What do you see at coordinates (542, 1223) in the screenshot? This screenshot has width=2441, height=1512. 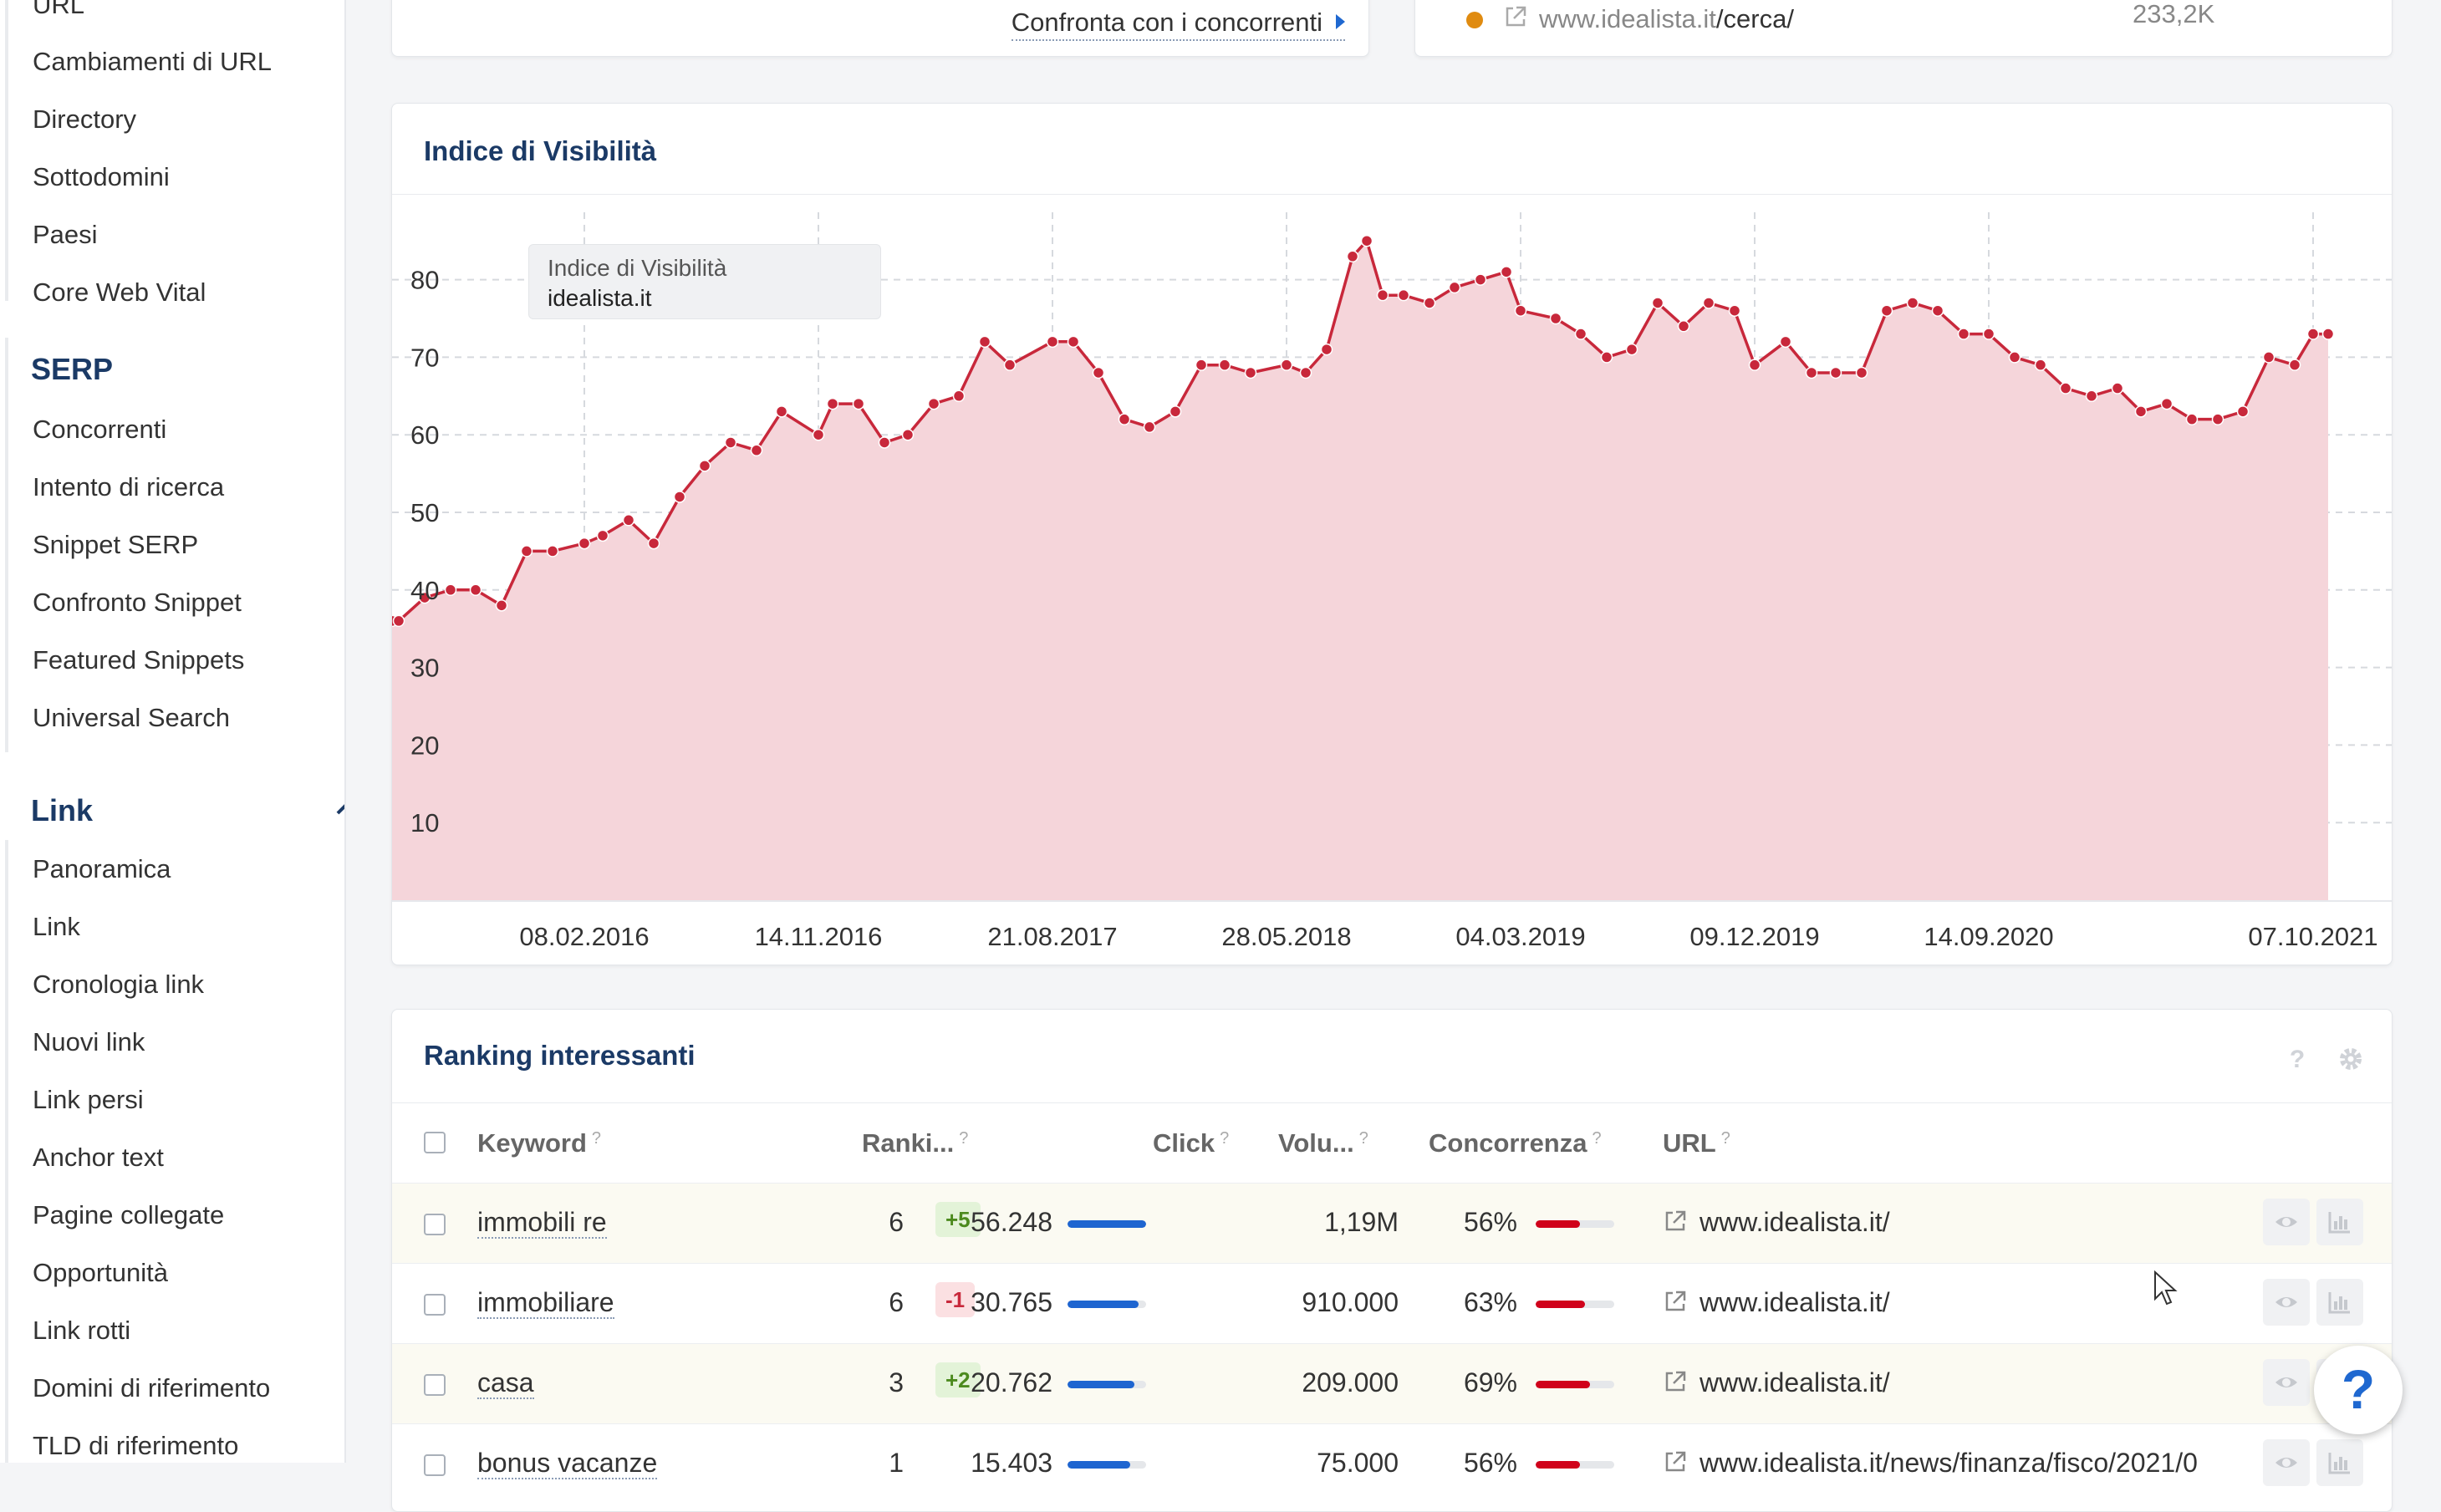 I see `keyword-link: immobili re` at bounding box center [542, 1223].